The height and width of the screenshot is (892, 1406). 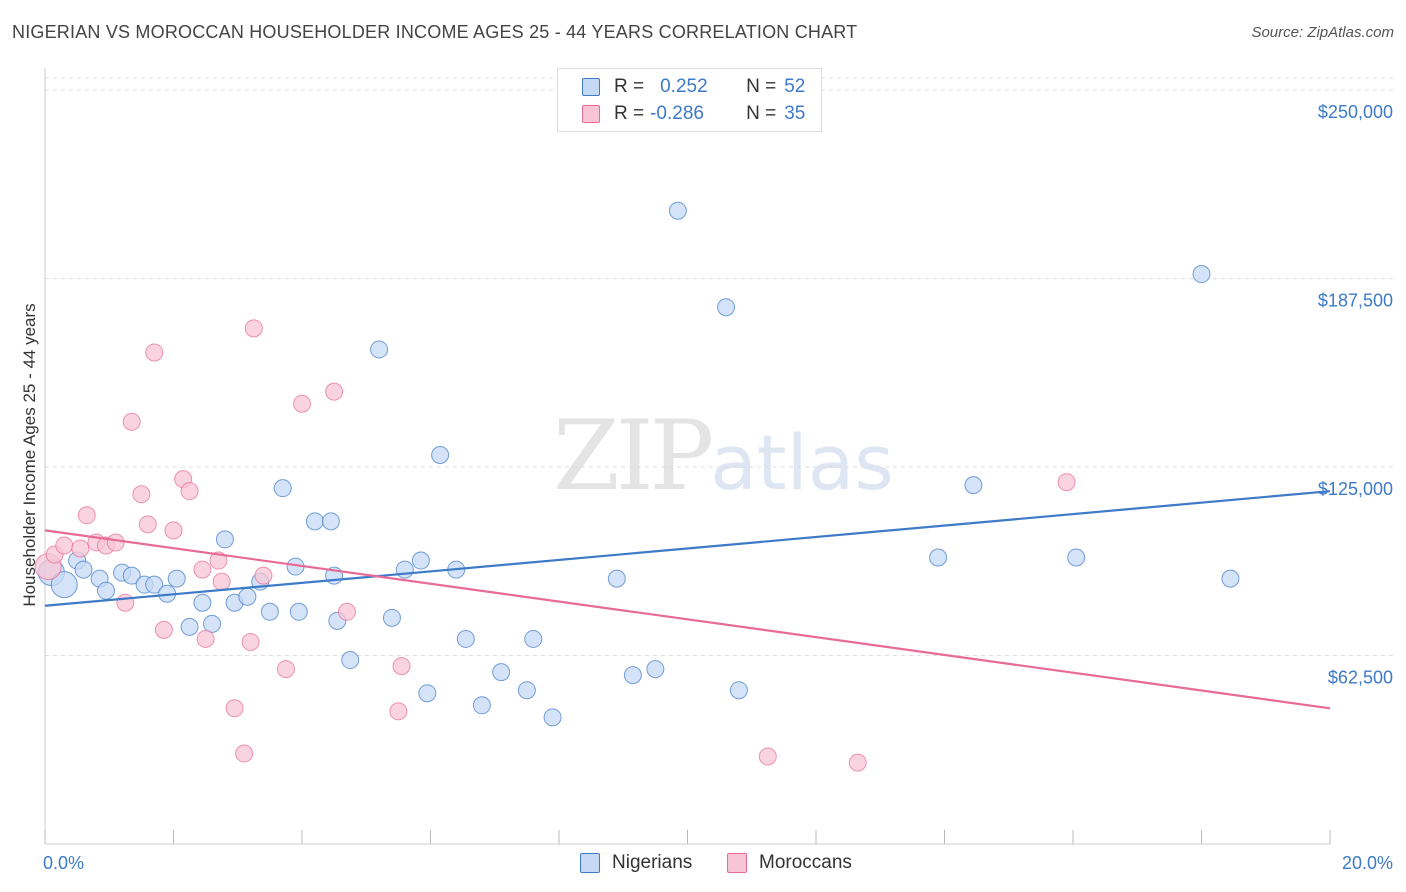 I want to click on bottom-legend-moroccans: Moroccans, so click(x=789, y=863).